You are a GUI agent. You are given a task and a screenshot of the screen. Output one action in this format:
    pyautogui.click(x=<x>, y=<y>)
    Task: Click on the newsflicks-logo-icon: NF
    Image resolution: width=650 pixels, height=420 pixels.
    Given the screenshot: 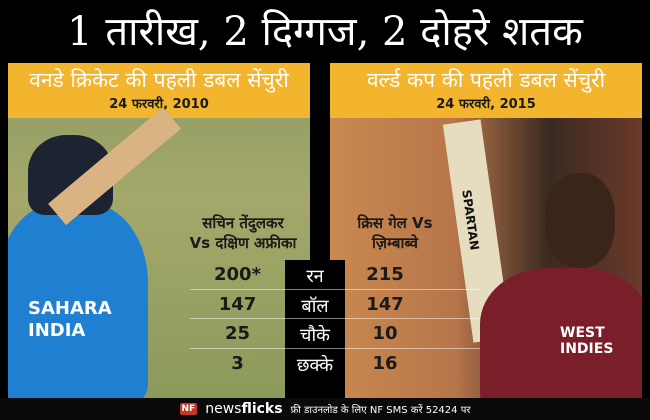 What is the action you would take?
    pyautogui.click(x=188, y=409)
    